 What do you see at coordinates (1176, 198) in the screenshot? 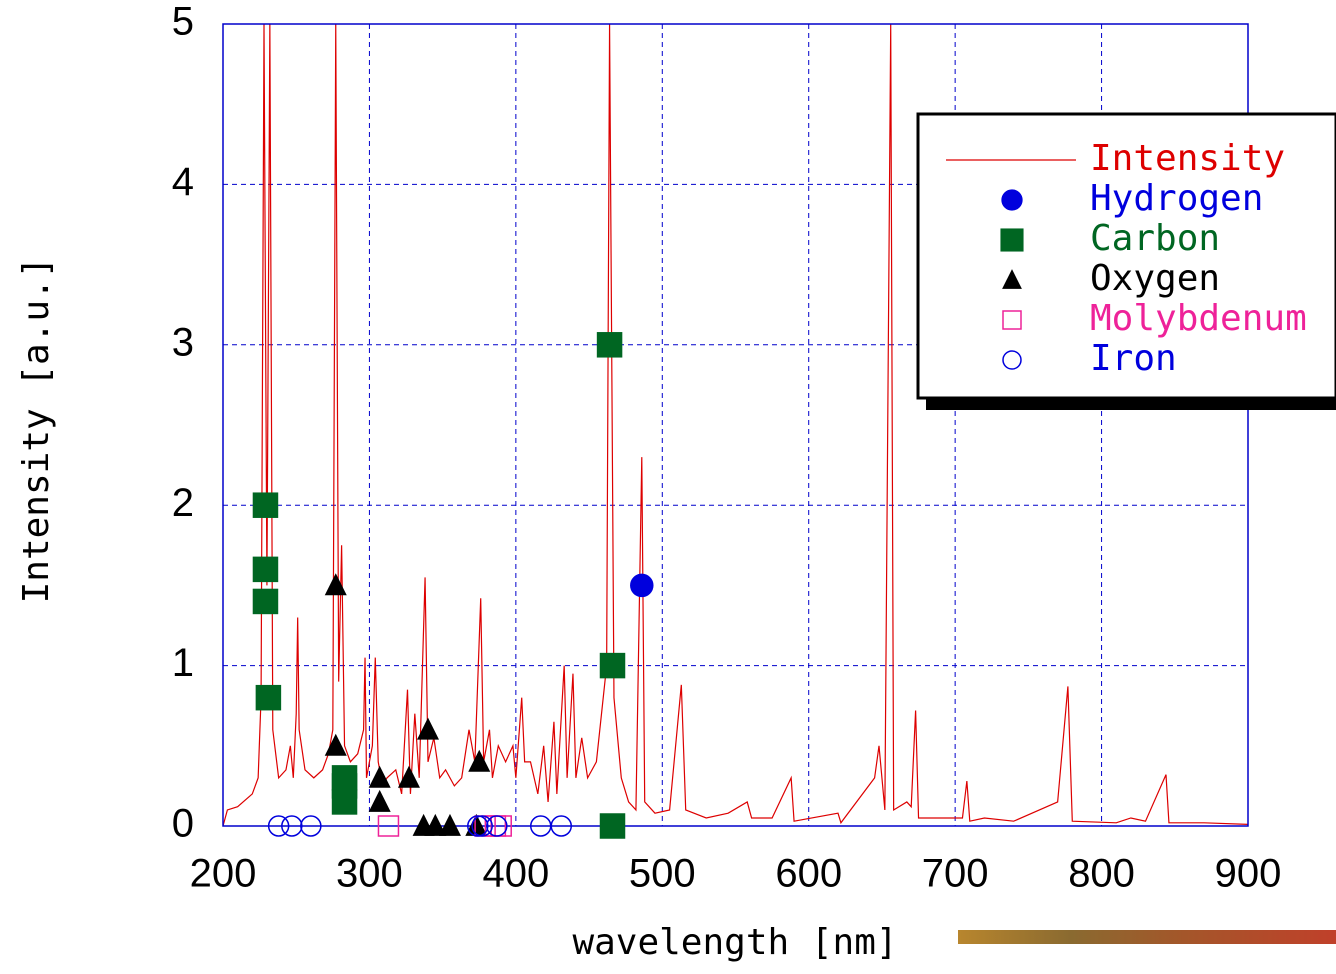
I see `legend-label: Hydrogen` at bounding box center [1176, 198].